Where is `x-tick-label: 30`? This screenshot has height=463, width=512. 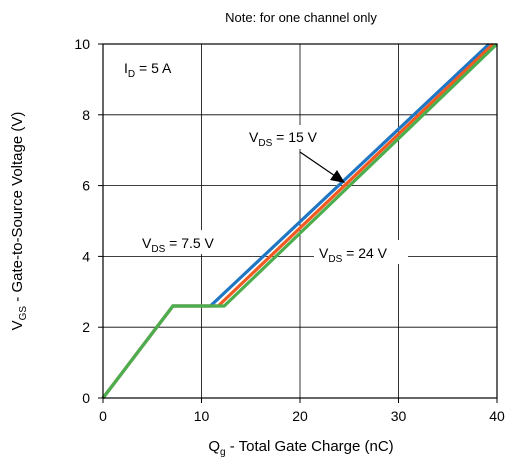 x-tick-label: 30 is located at coordinates (399, 416).